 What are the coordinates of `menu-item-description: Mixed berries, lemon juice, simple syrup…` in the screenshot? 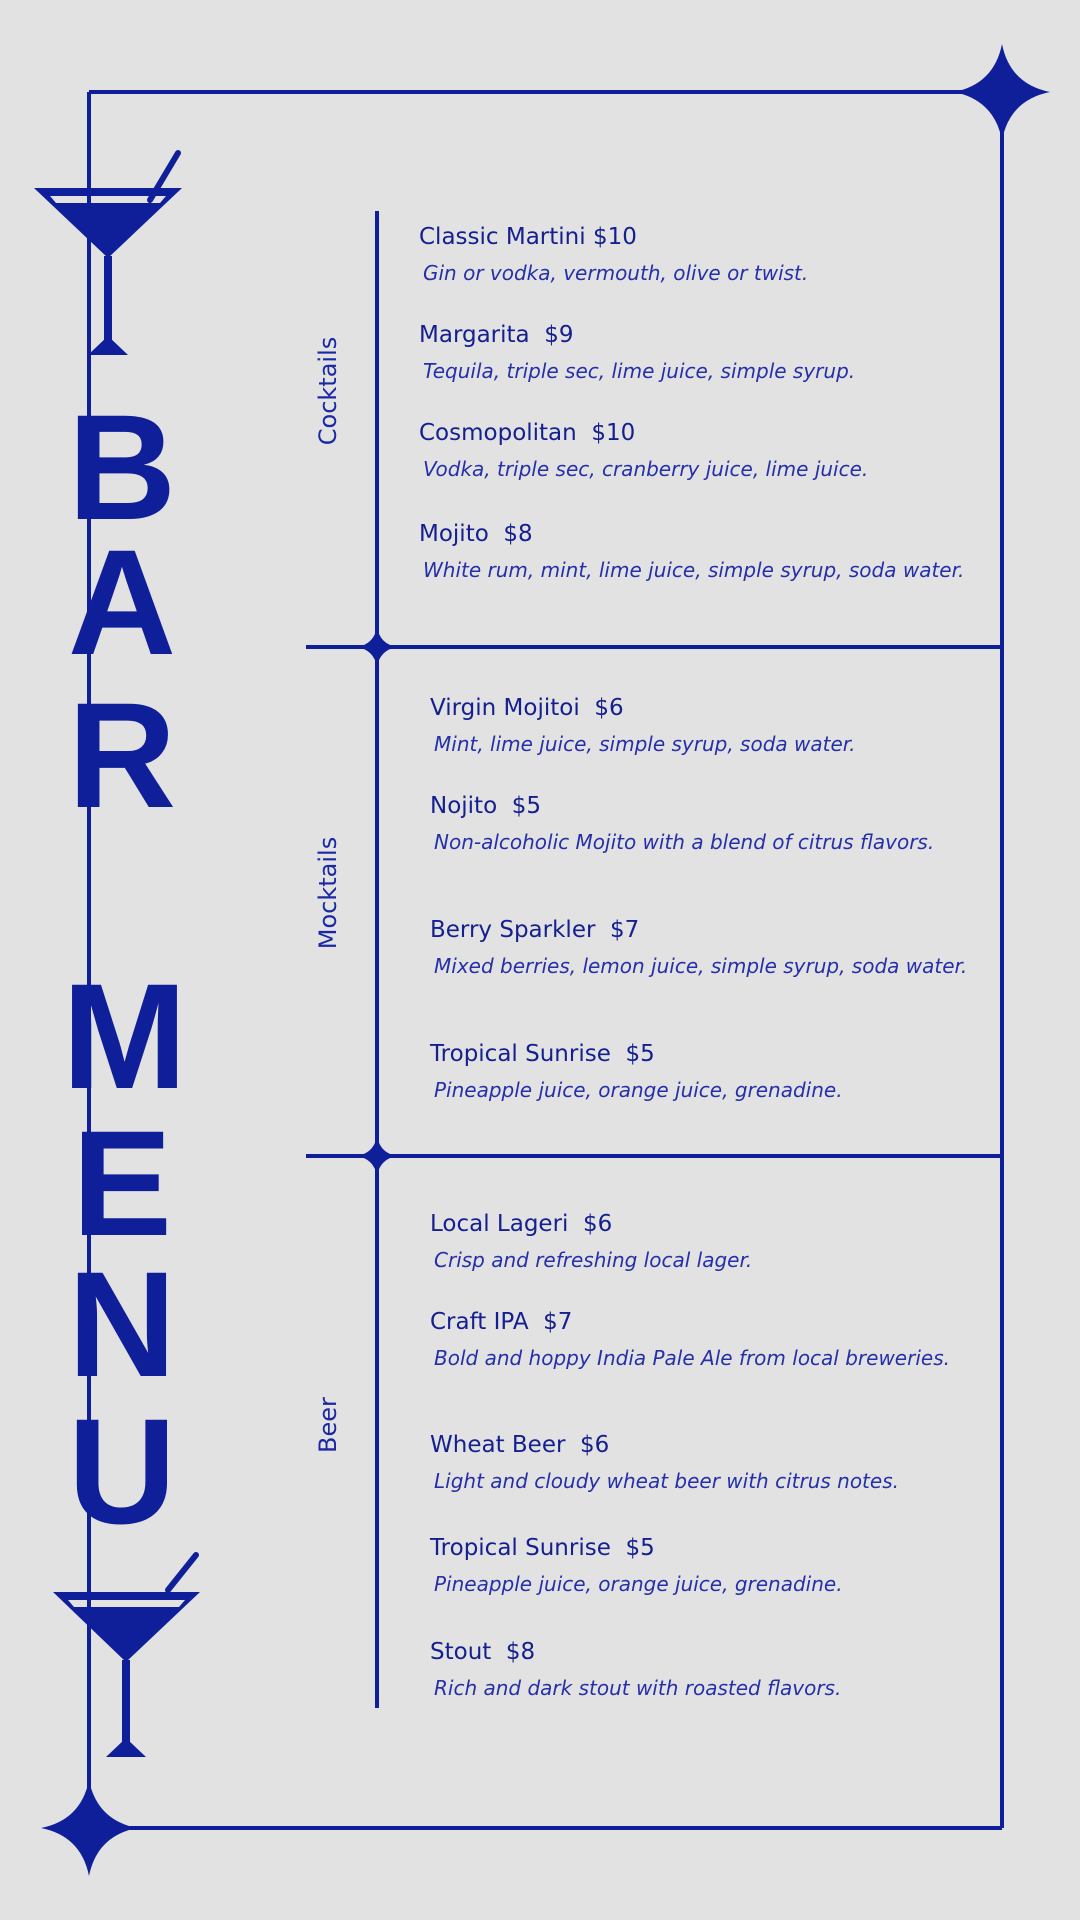 It's located at (701, 966).